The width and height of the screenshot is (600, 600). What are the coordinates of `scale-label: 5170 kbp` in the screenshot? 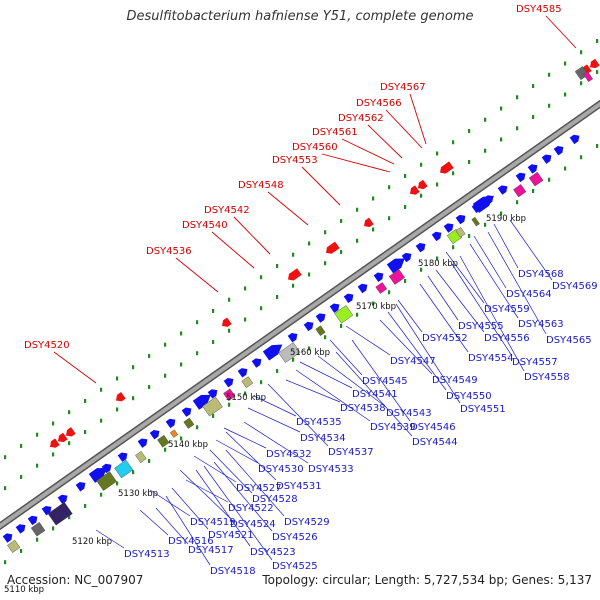 It's located at (376, 307).